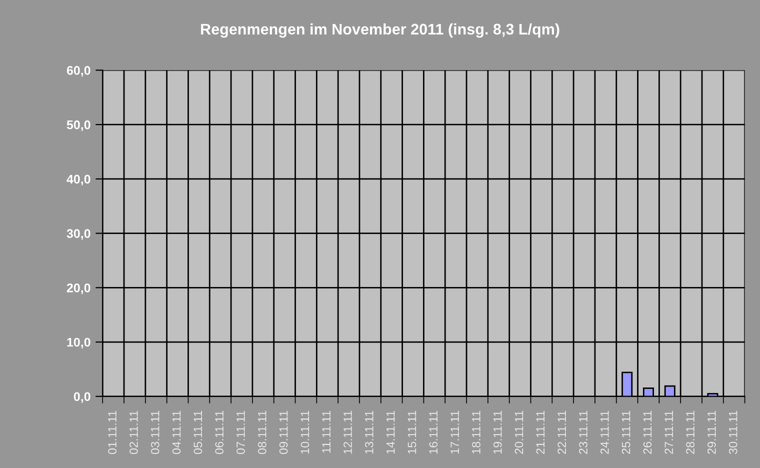  What do you see at coordinates (134, 432) in the screenshot?
I see `x-tick-label: 02.11.11` at bounding box center [134, 432].